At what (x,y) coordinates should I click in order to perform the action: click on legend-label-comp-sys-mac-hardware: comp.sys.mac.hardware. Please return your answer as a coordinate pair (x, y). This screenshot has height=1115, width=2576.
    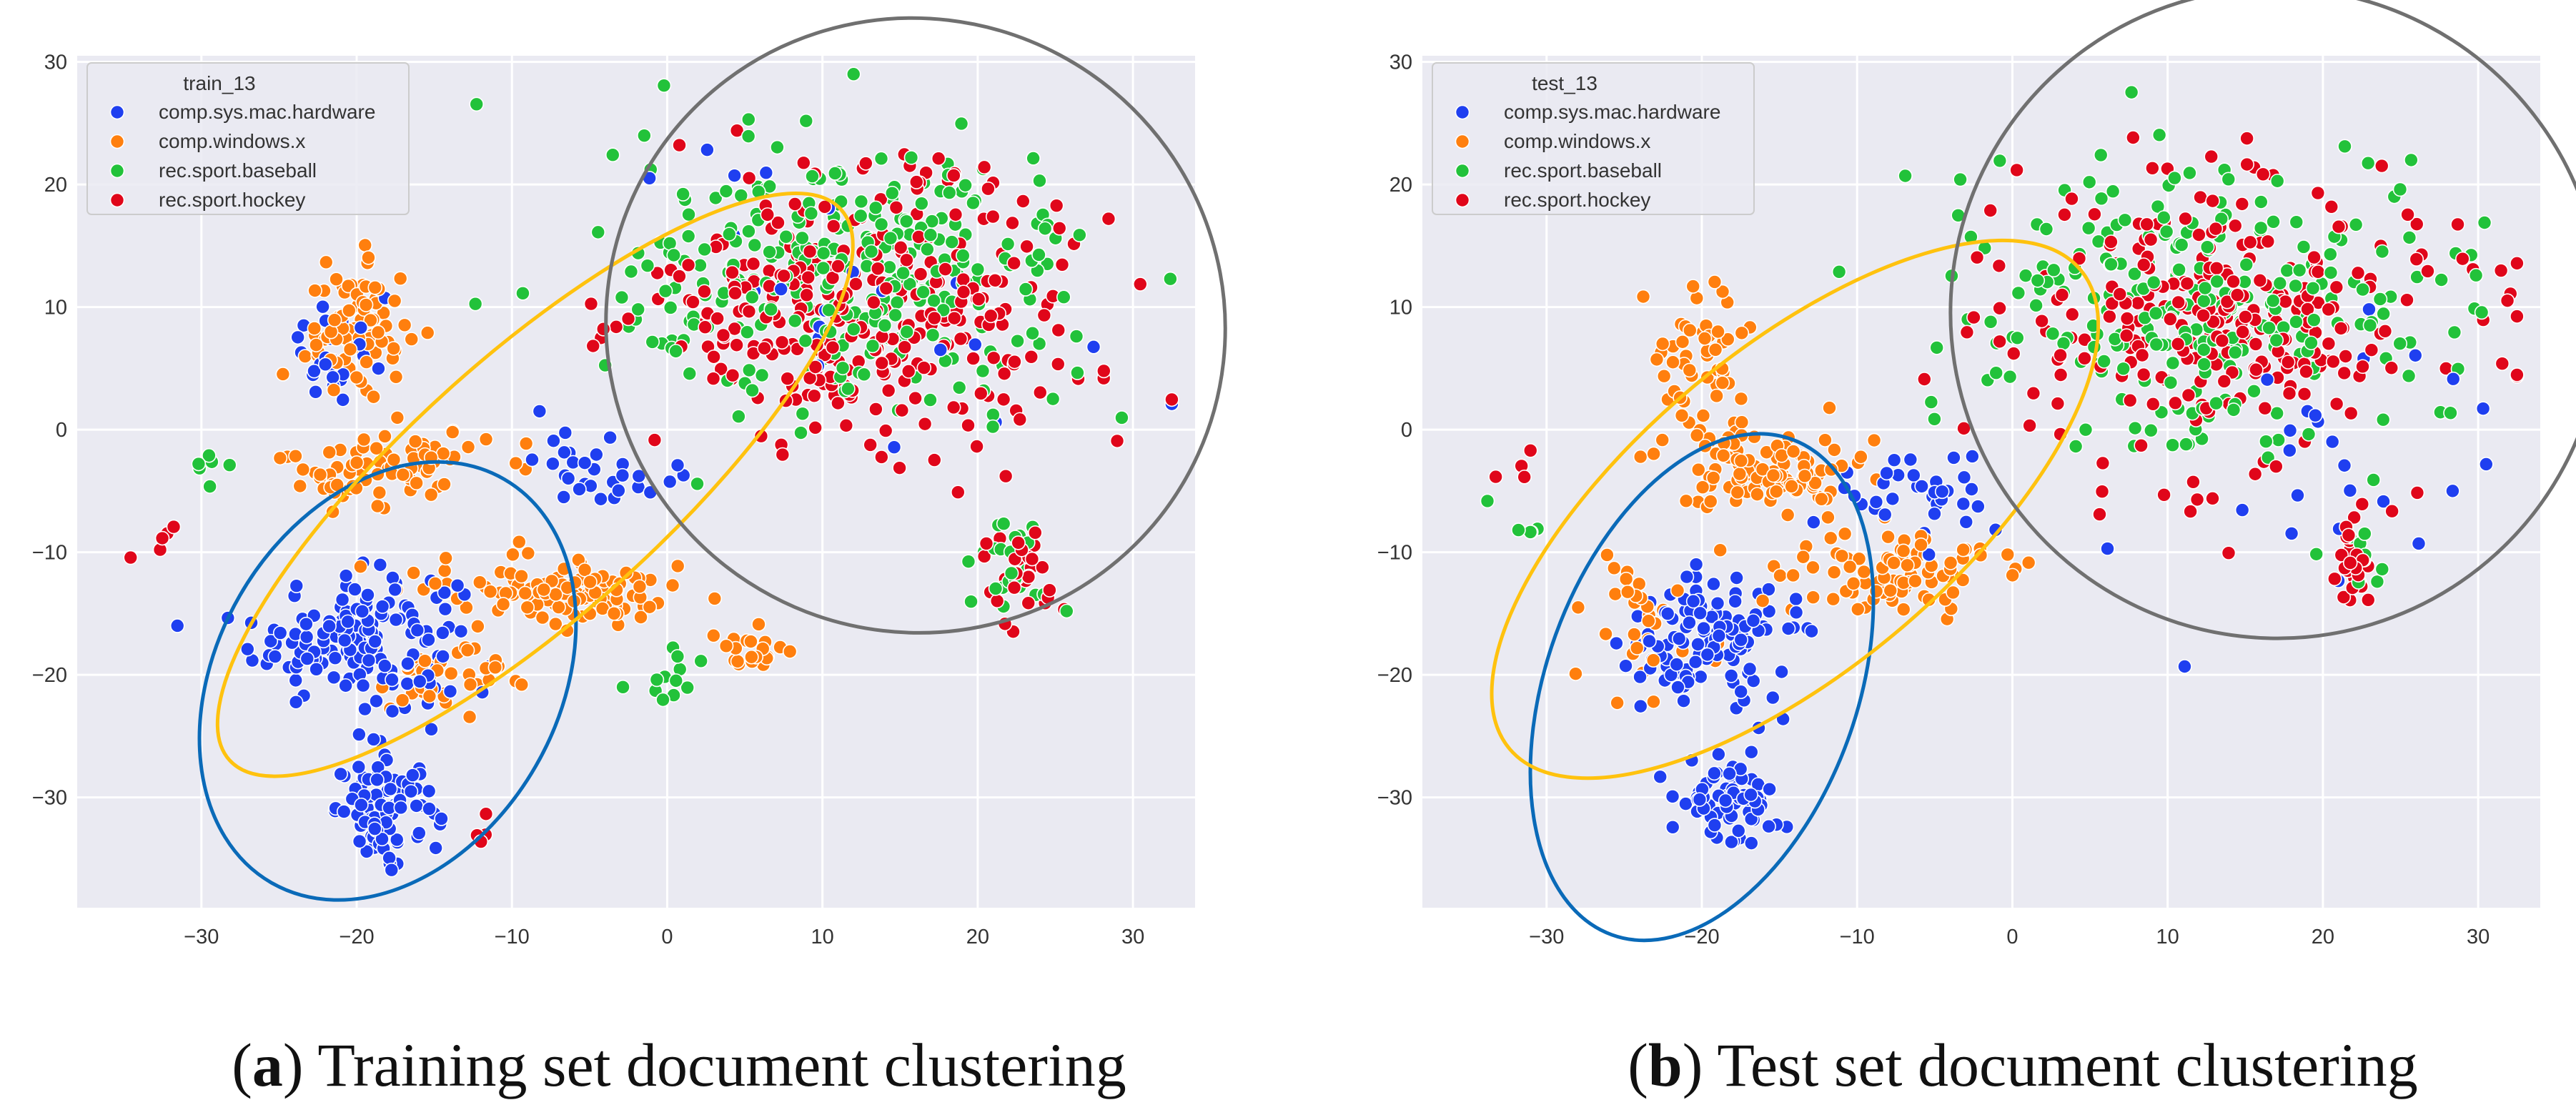
    Looking at the image, I should click on (1612, 112).